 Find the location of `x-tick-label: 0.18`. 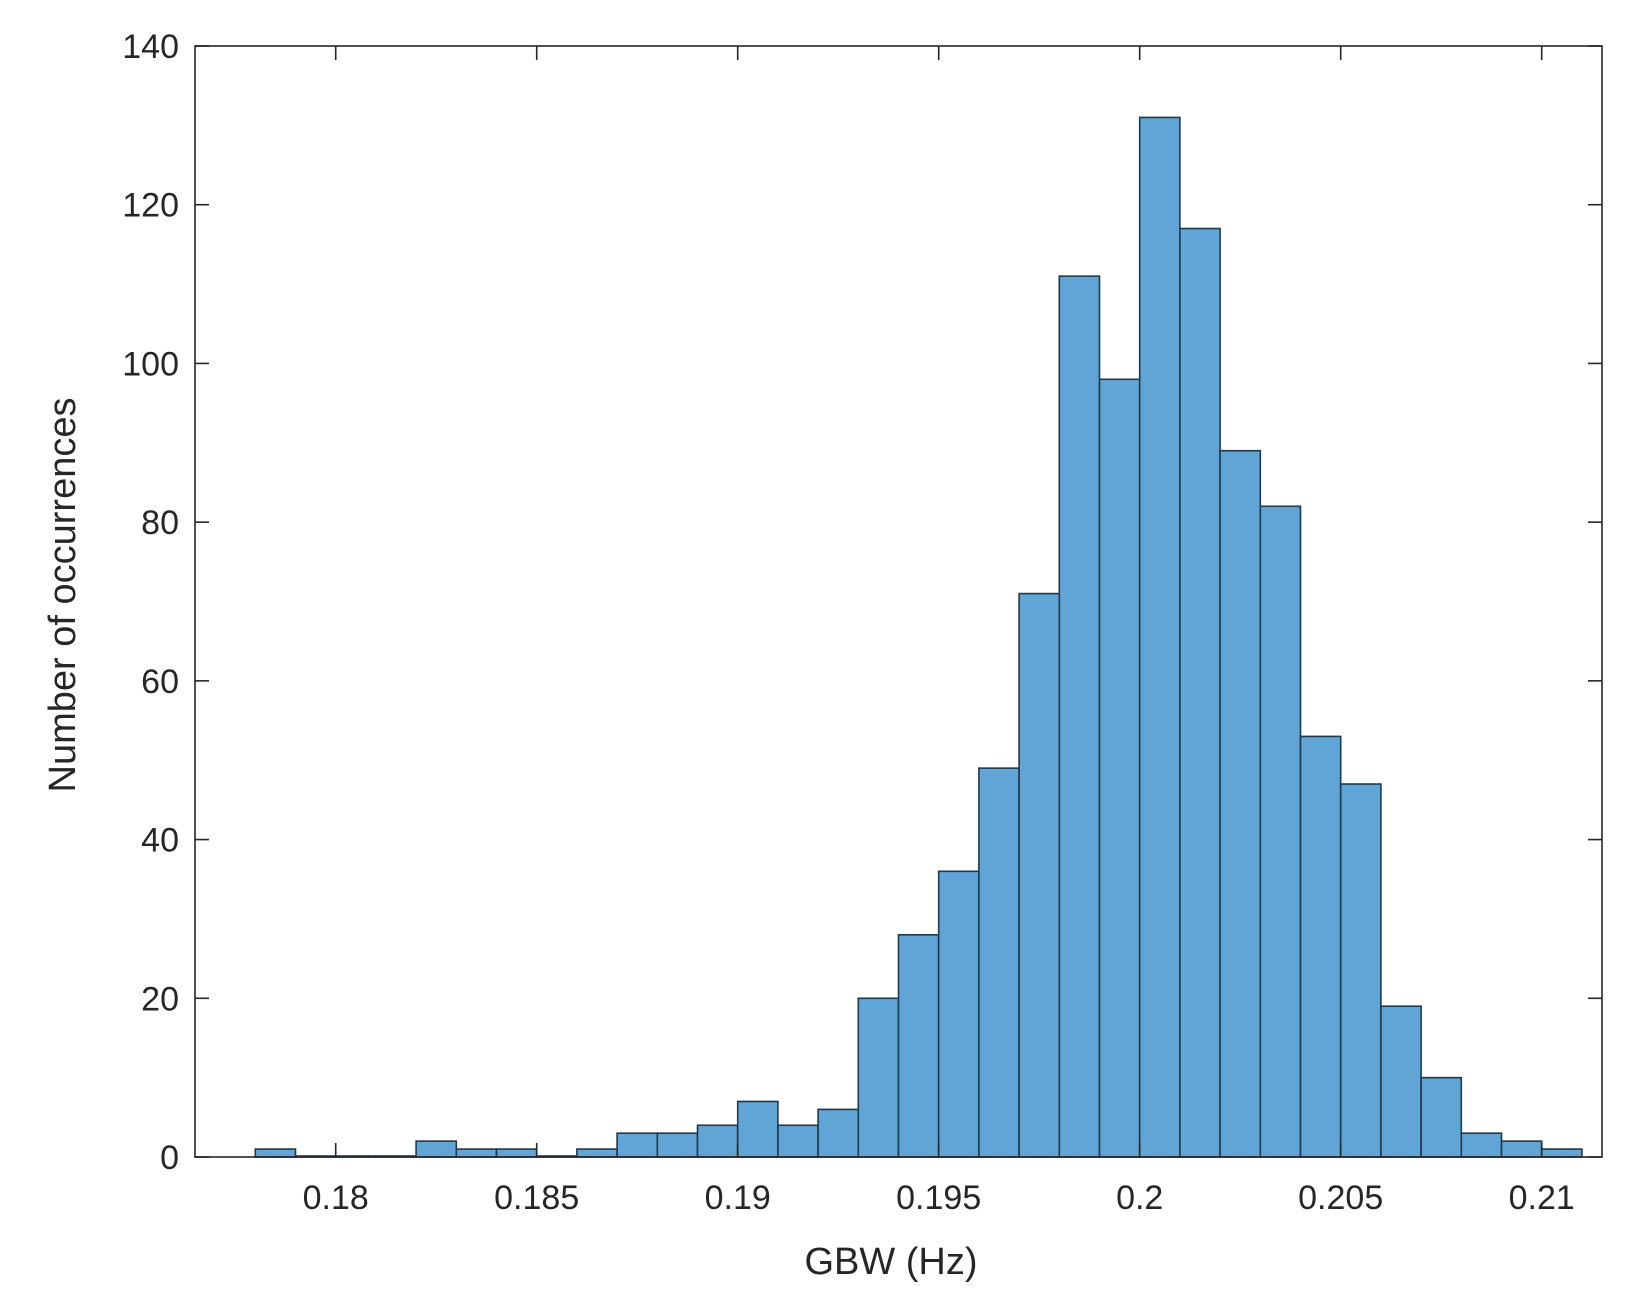

x-tick-label: 0.18 is located at coordinates (336, 1198).